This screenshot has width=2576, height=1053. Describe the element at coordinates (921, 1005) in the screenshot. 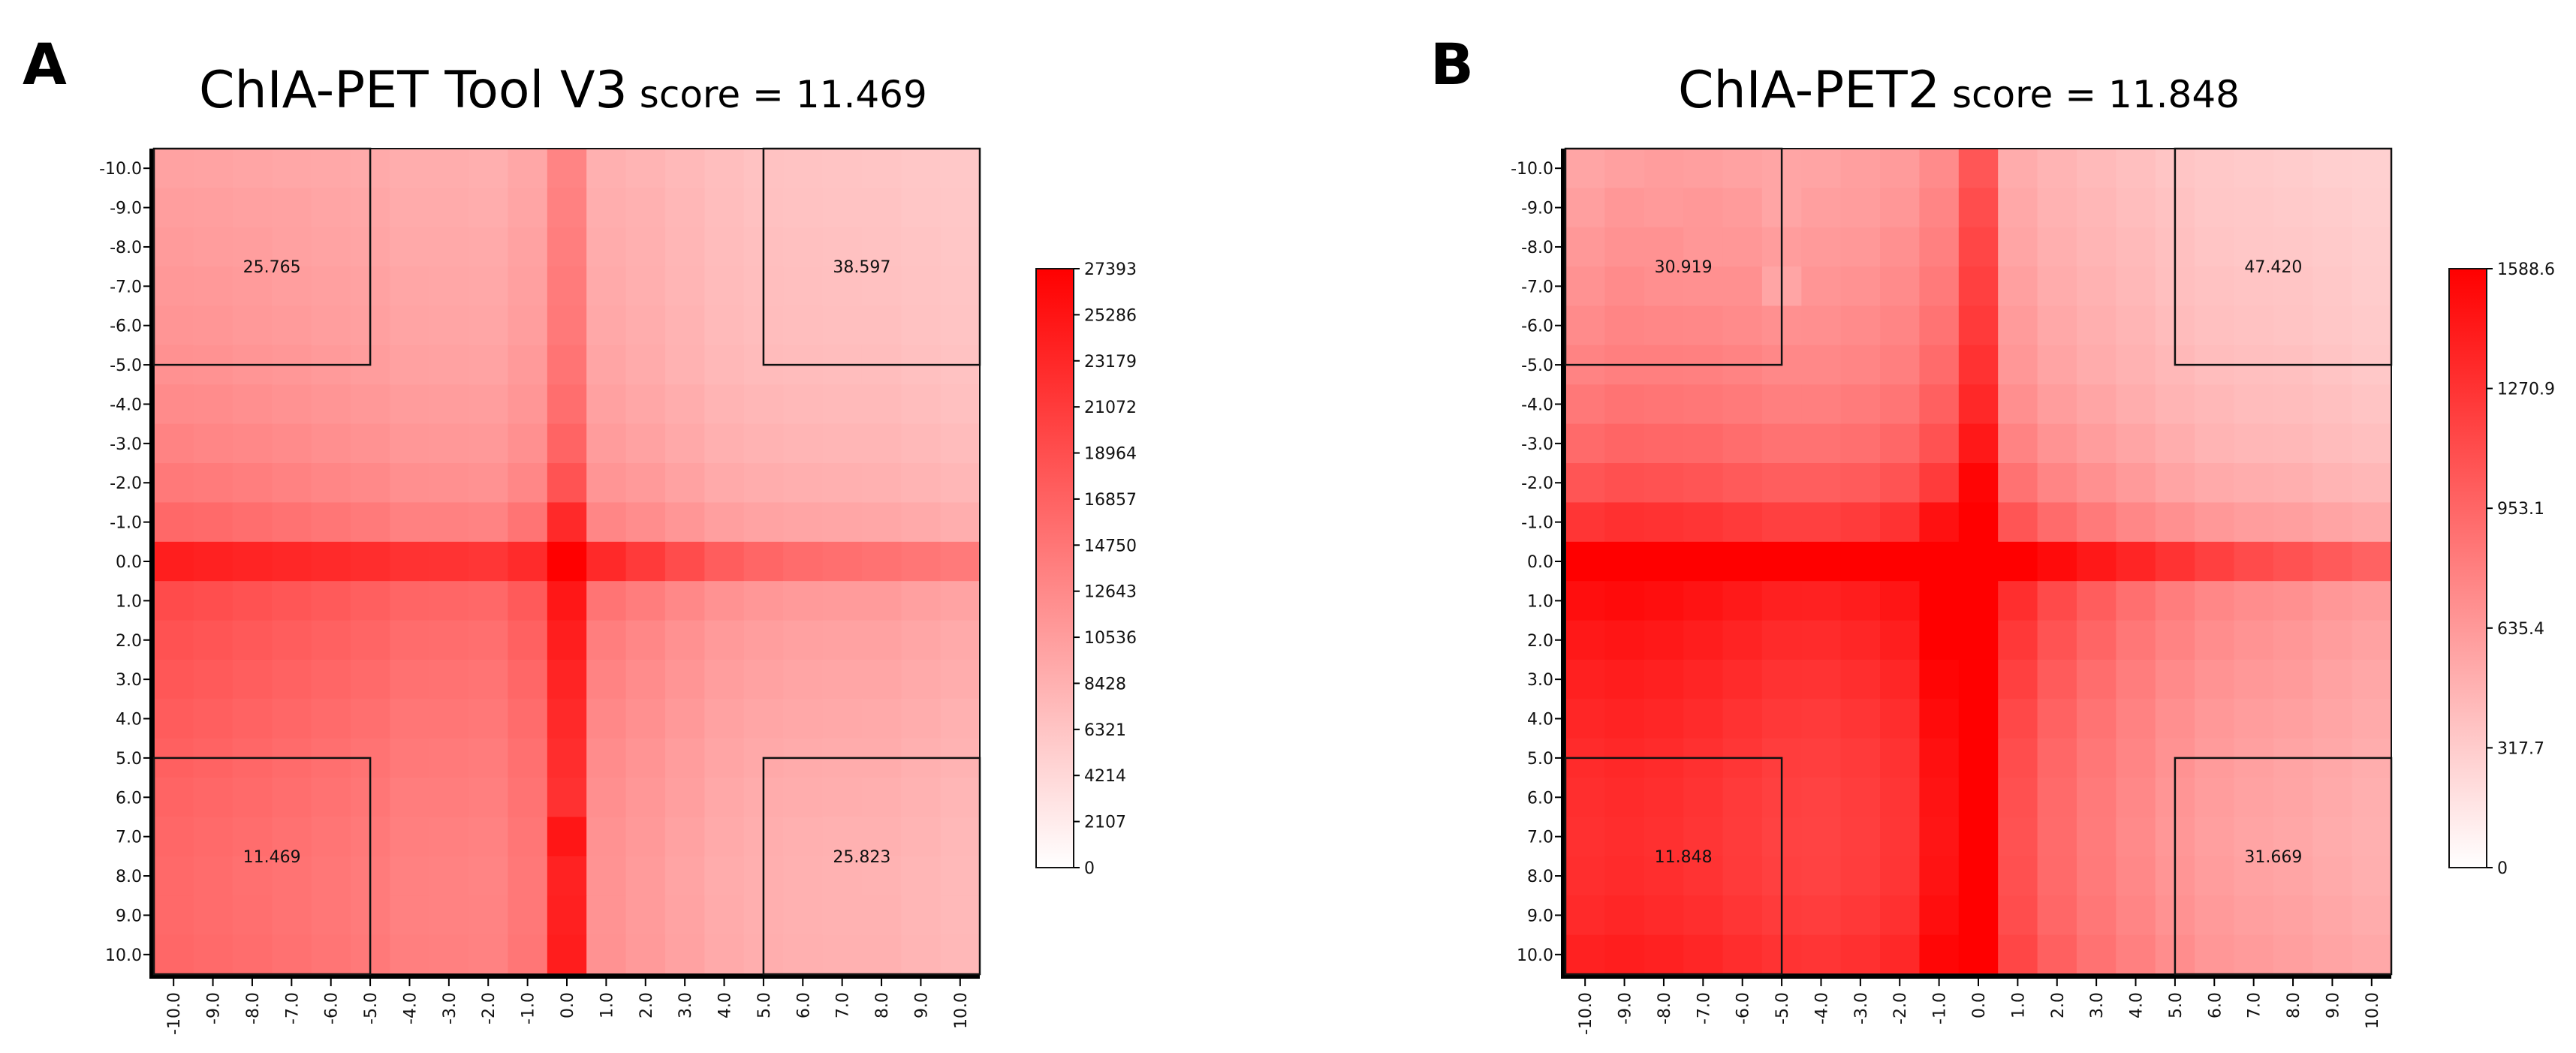

I see `x-tick-label: 9.0` at that location.